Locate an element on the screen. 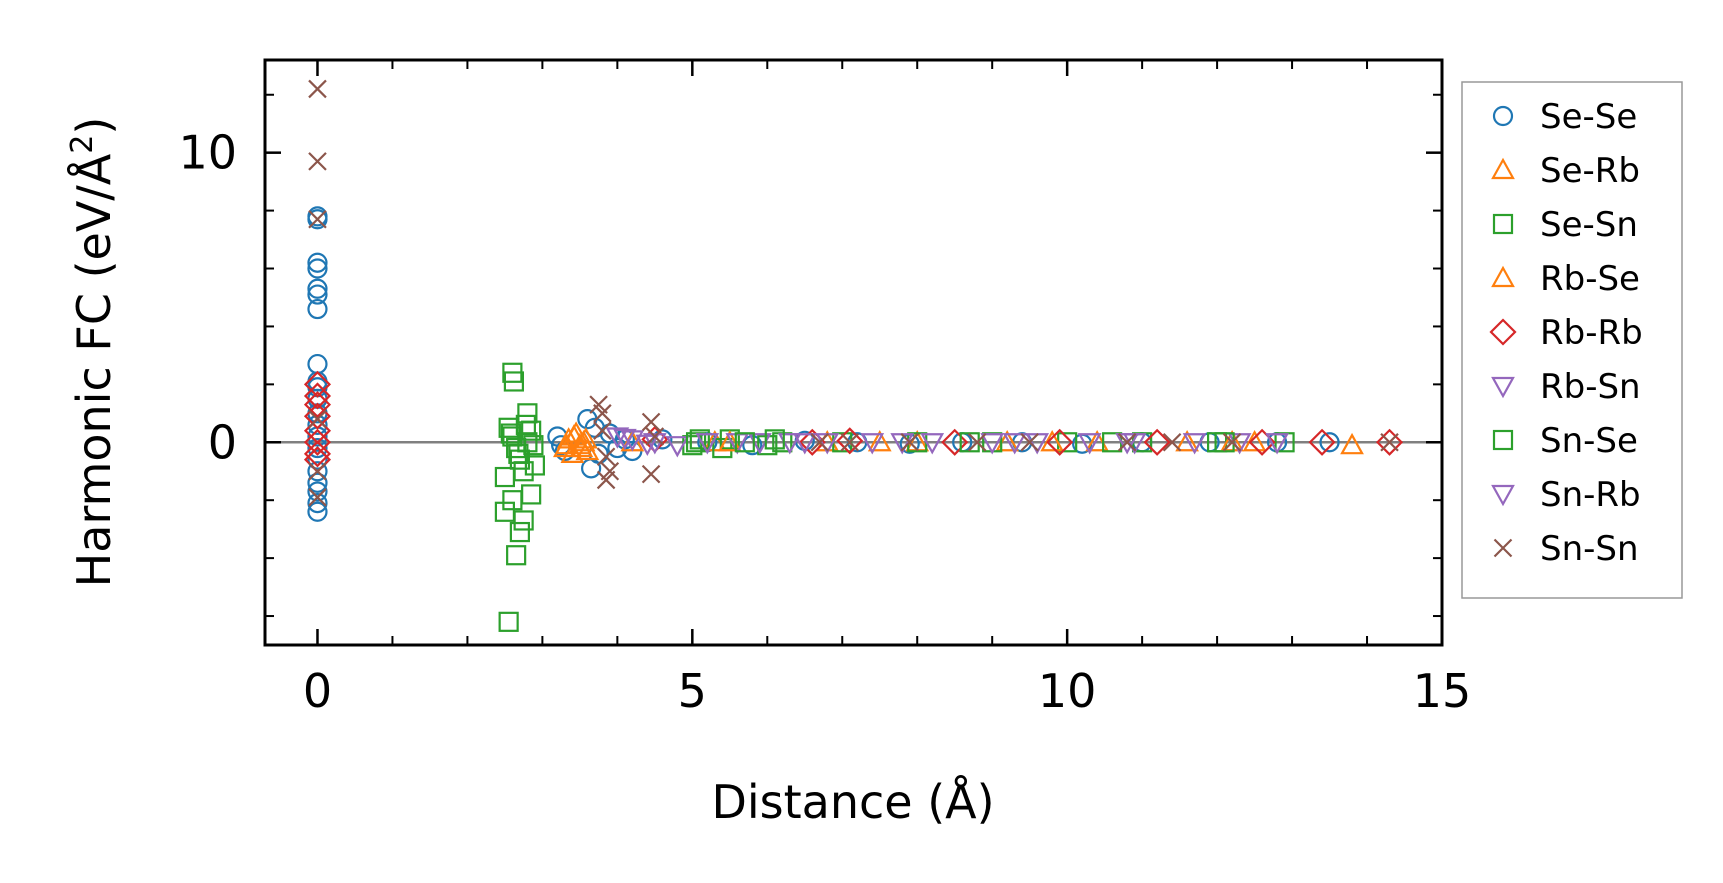 The image size is (1723, 883). legend-label: Rb-Se is located at coordinates (1590, 279).